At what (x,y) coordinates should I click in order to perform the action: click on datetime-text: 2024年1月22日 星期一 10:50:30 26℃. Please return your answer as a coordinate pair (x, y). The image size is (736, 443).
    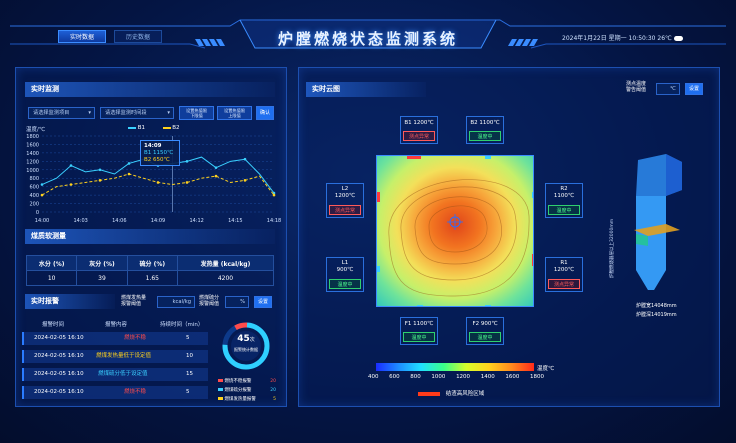
    Looking at the image, I should click on (617, 38).